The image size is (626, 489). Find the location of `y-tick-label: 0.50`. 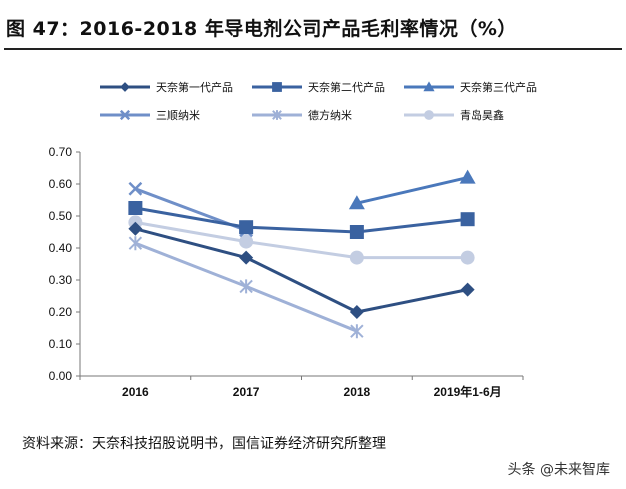

y-tick-label: 0.50 is located at coordinates (61, 216).